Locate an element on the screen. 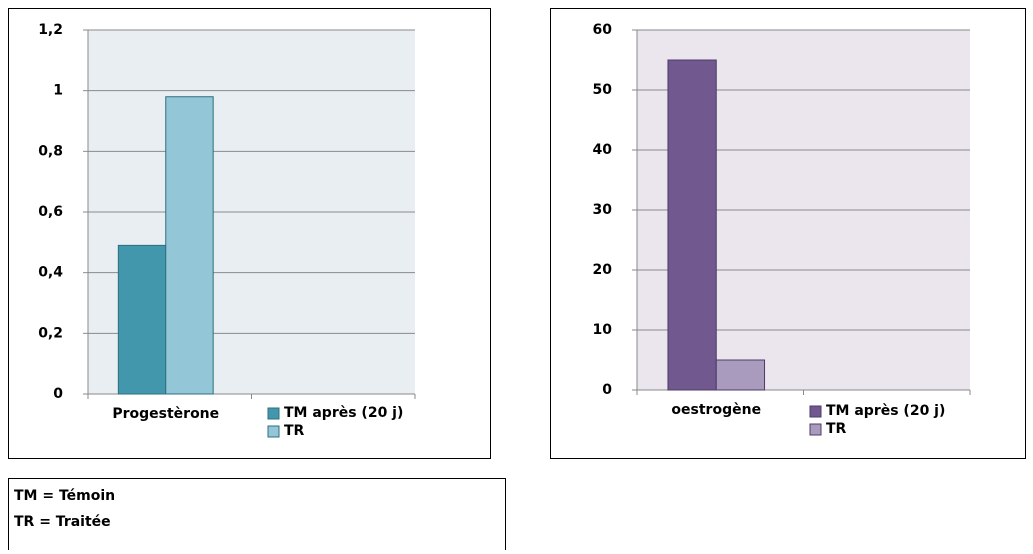 This screenshot has height=554, width=1033. y-tick-label: 30 is located at coordinates (603, 210).